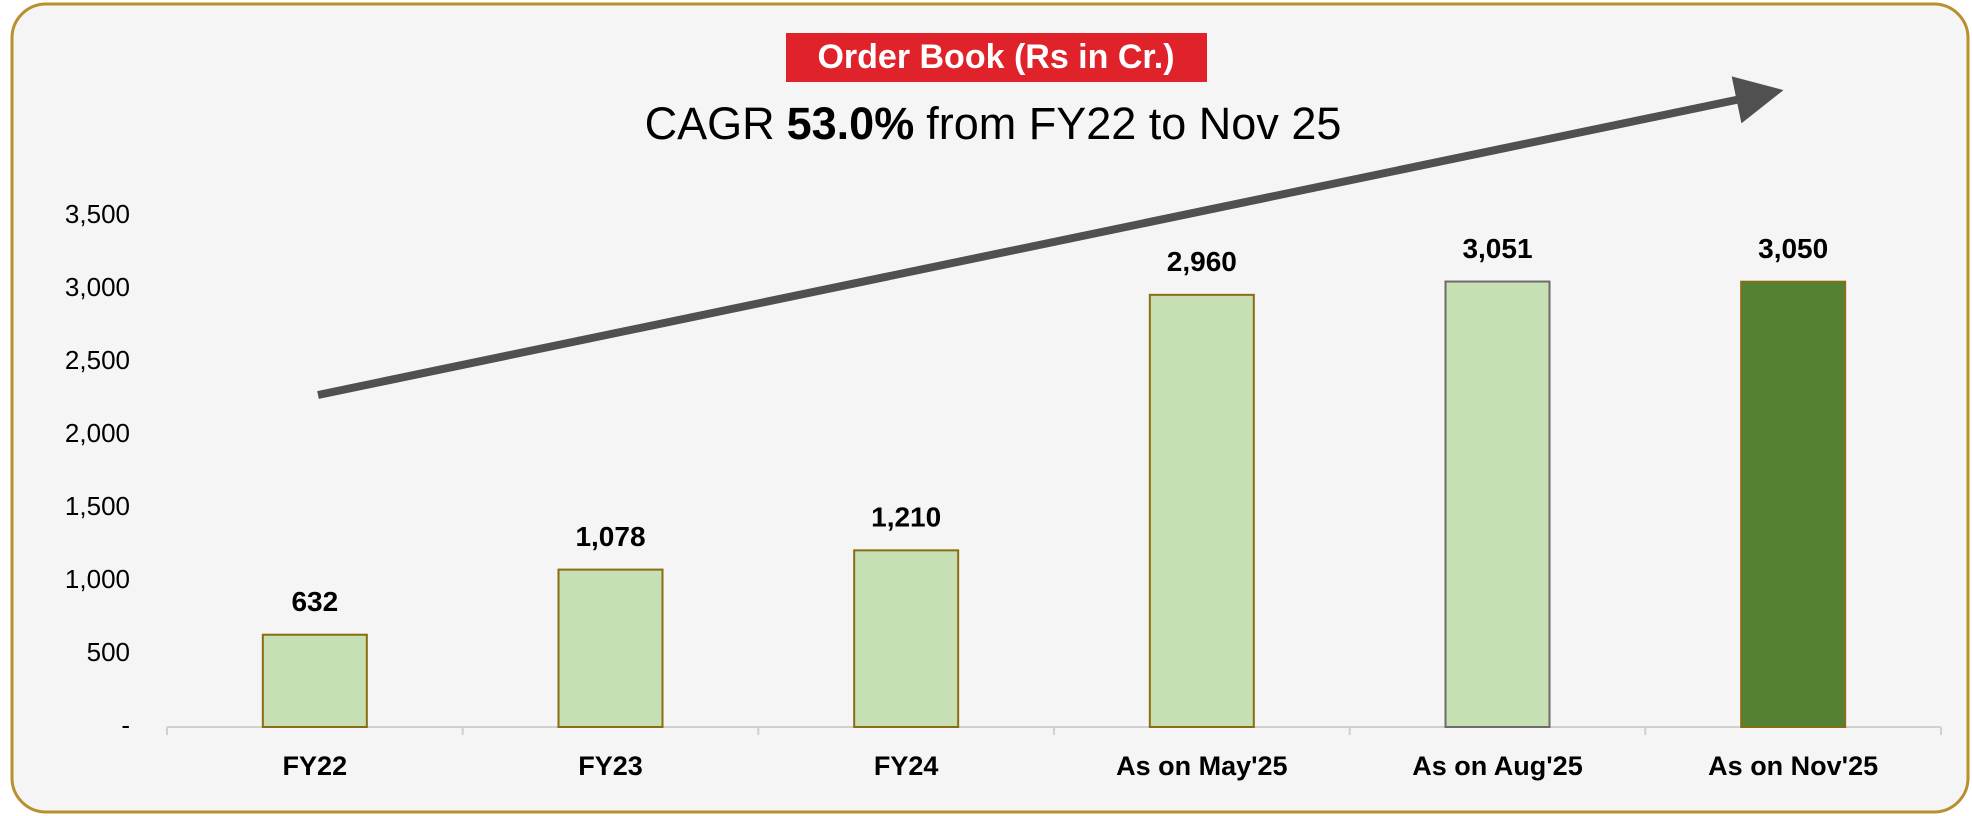 The image size is (1972, 816). What do you see at coordinates (97, 287) in the screenshot?
I see `y-tick-label: 3,000` at bounding box center [97, 287].